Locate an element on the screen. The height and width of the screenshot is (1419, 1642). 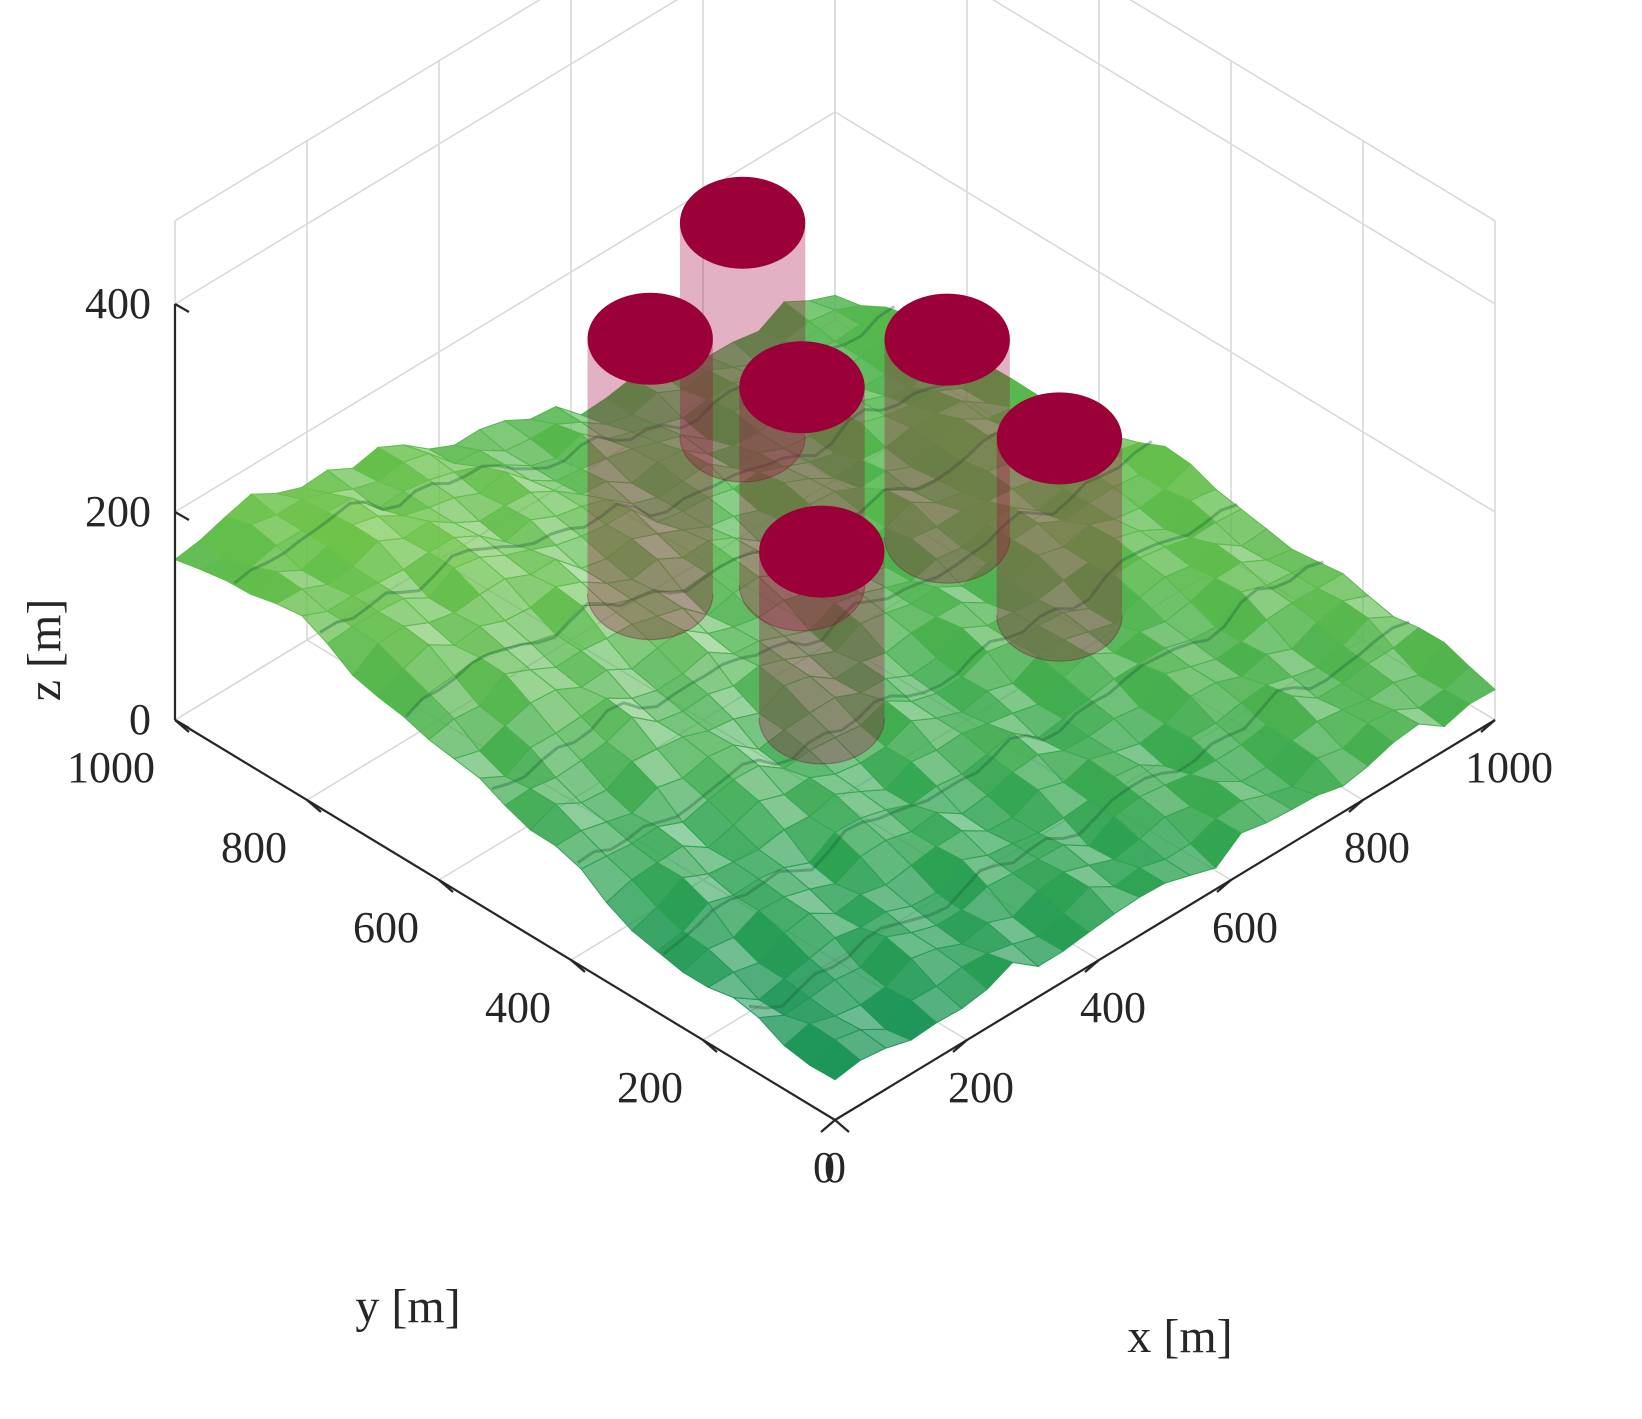
x-tick-label: 600 is located at coordinates (1245, 927).